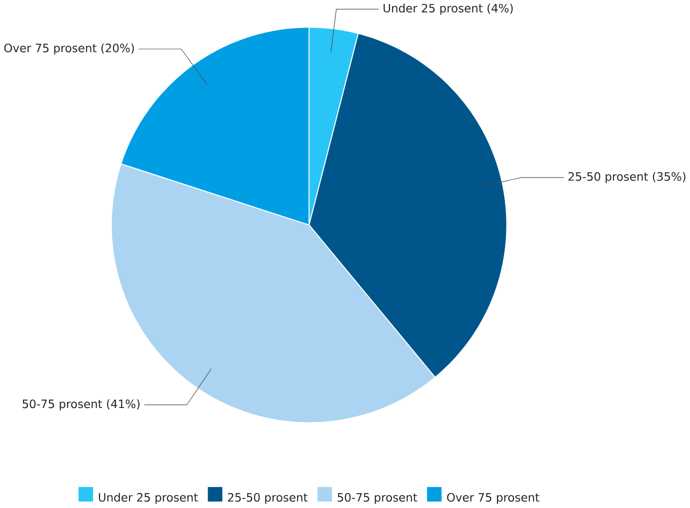 This screenshot has width=690, height=508. I want to click on legend-label: 25-50 prosent, so click(268, 498).